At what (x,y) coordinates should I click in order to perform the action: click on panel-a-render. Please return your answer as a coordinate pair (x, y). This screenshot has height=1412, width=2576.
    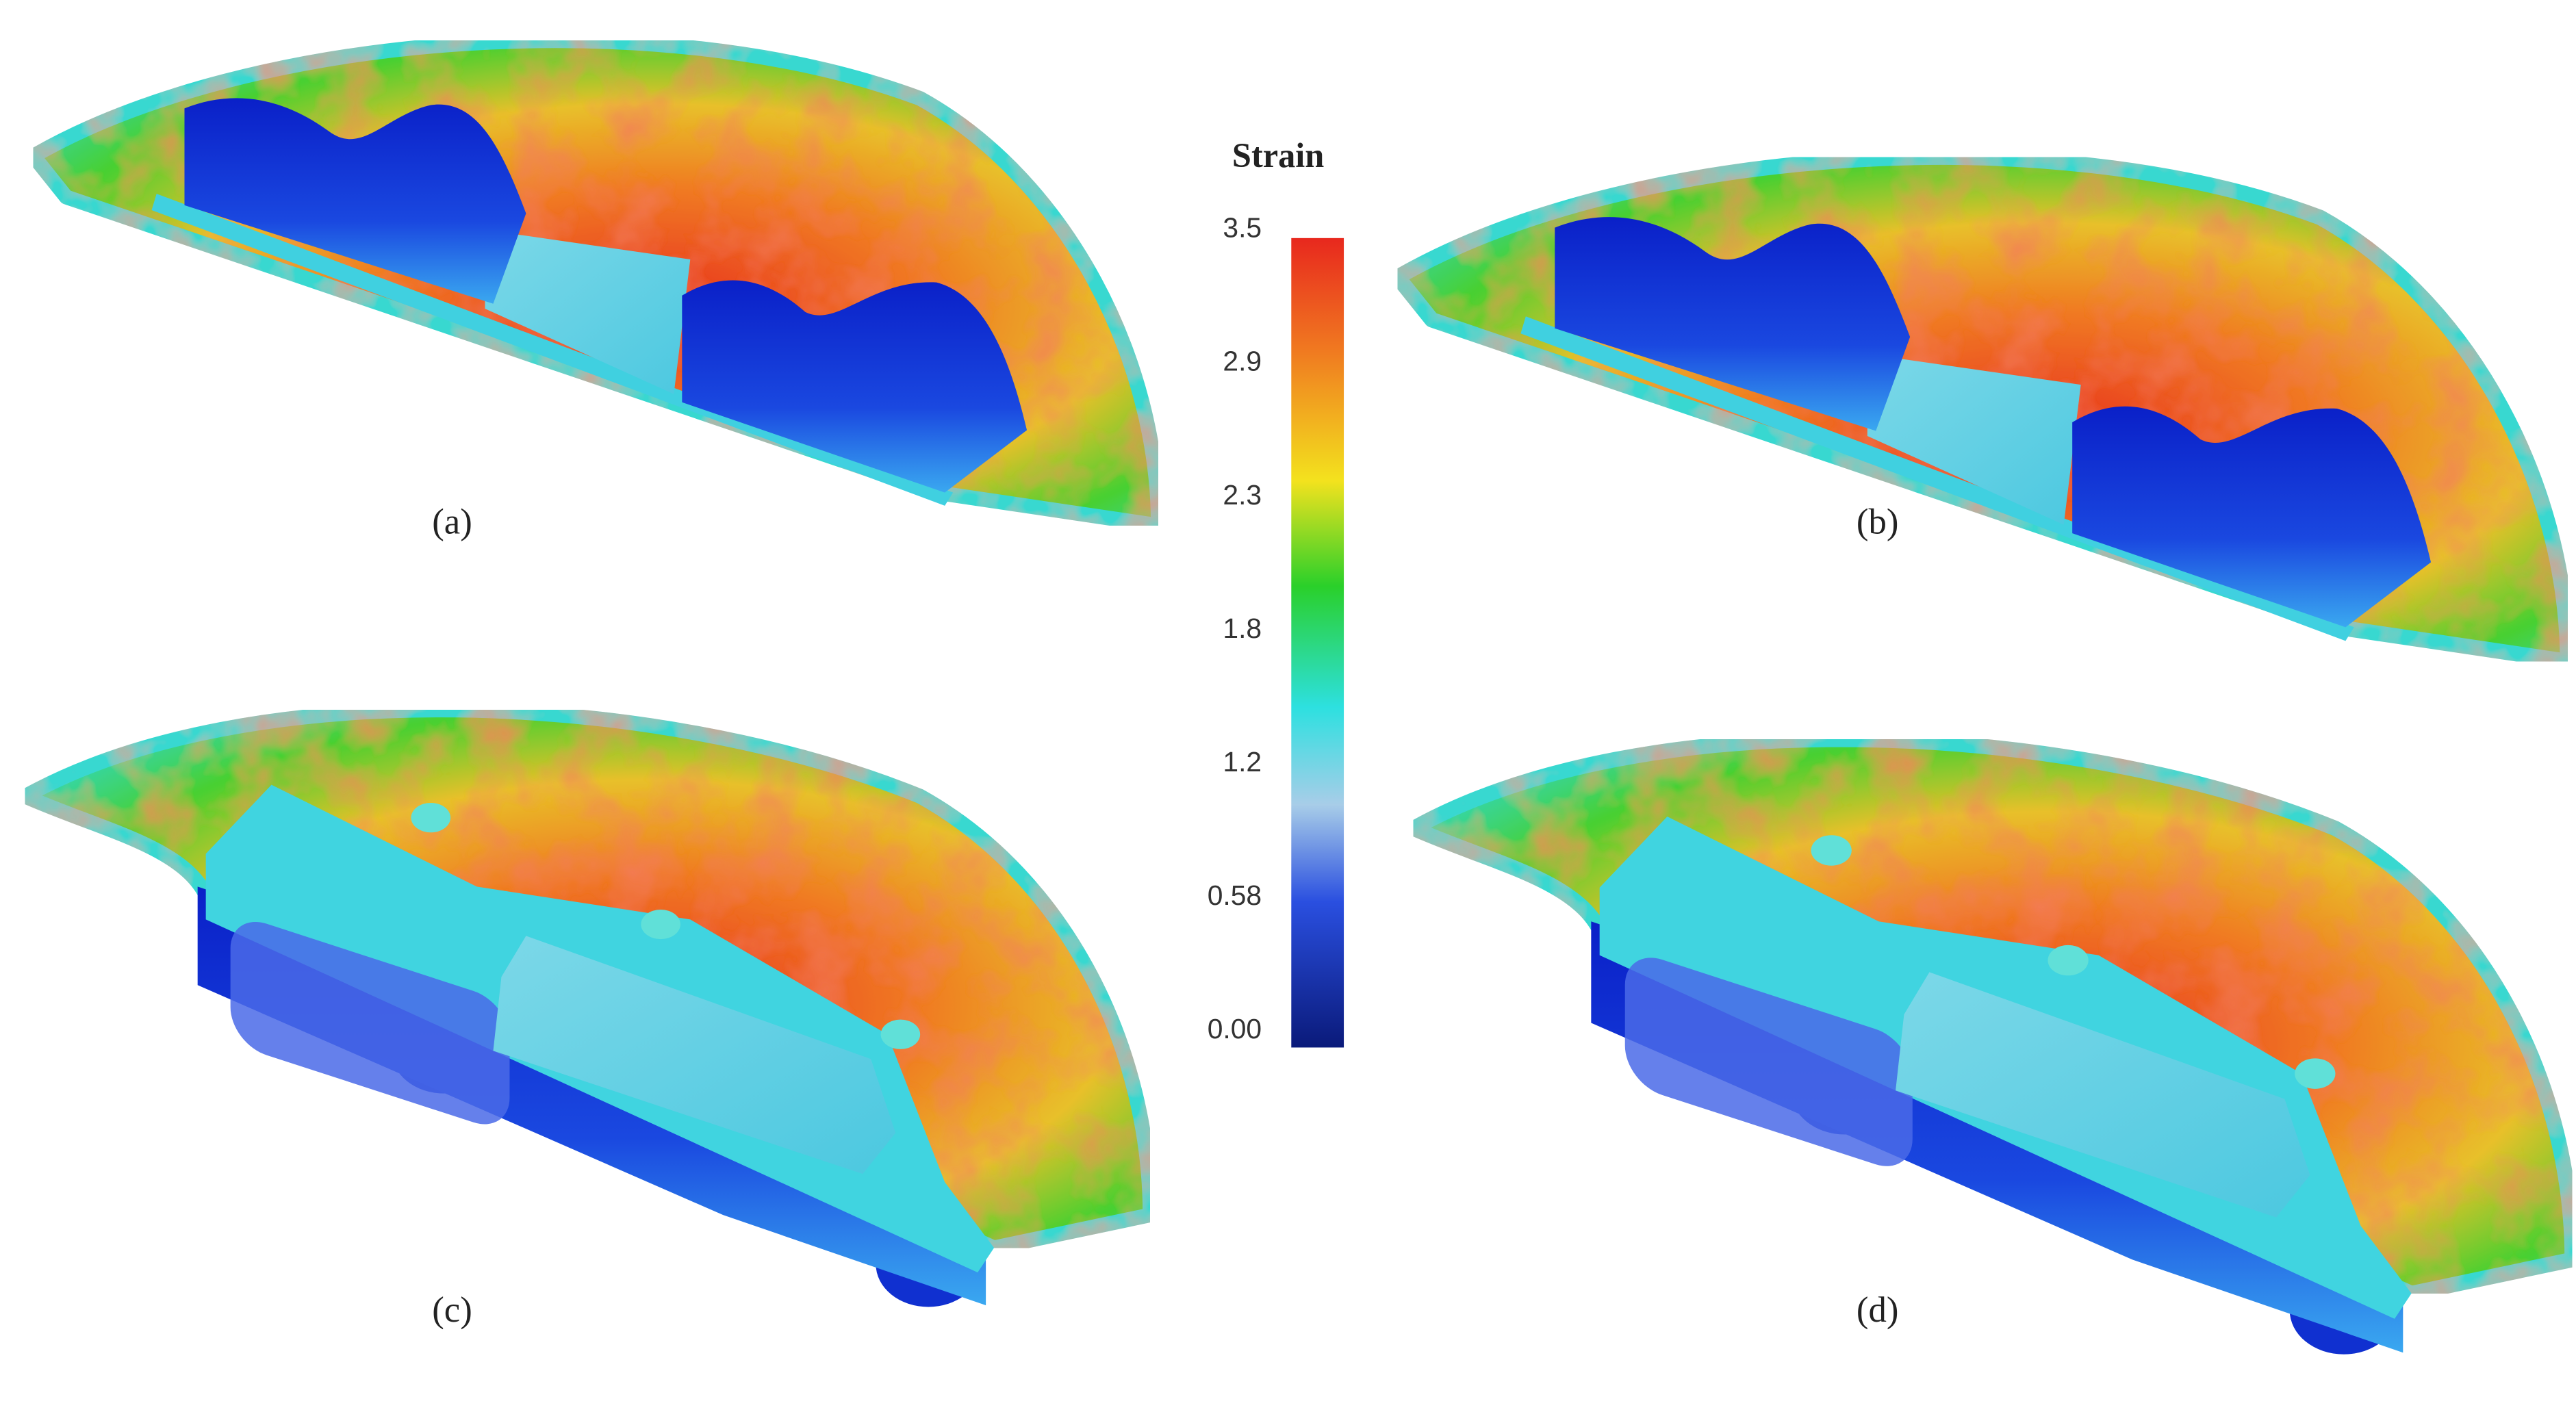
    Looking at the image, I should click on (596, 282).